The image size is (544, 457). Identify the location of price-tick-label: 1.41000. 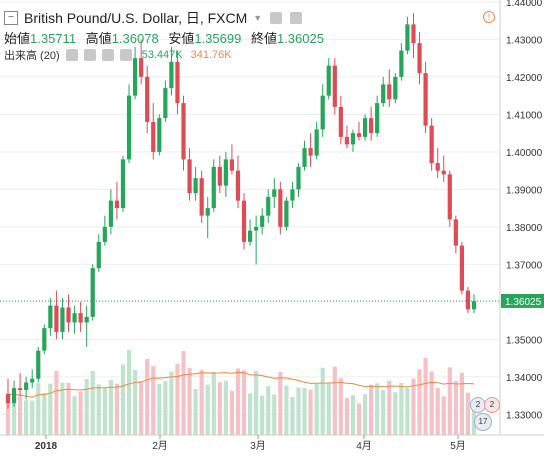
(524, 115).